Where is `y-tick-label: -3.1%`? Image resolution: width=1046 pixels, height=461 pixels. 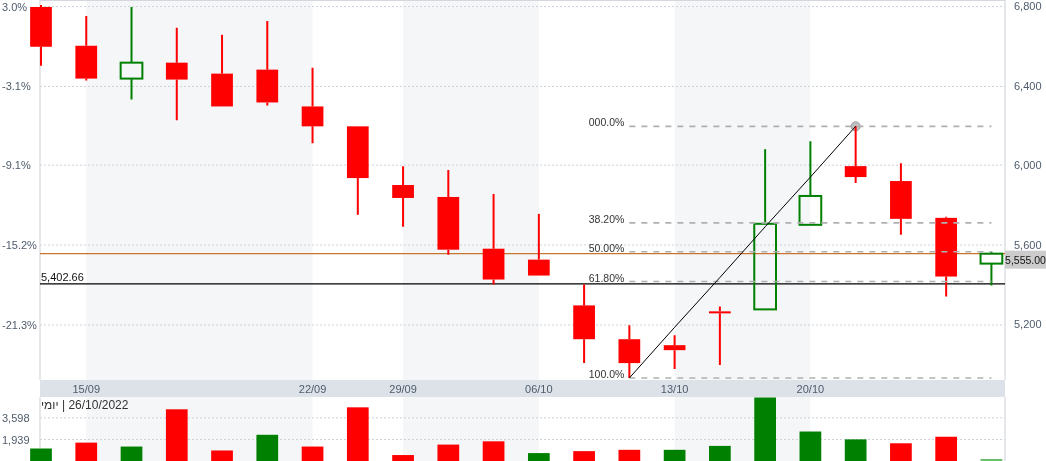
y-tick-label: -3.1% is located at coordinates (16, 86).